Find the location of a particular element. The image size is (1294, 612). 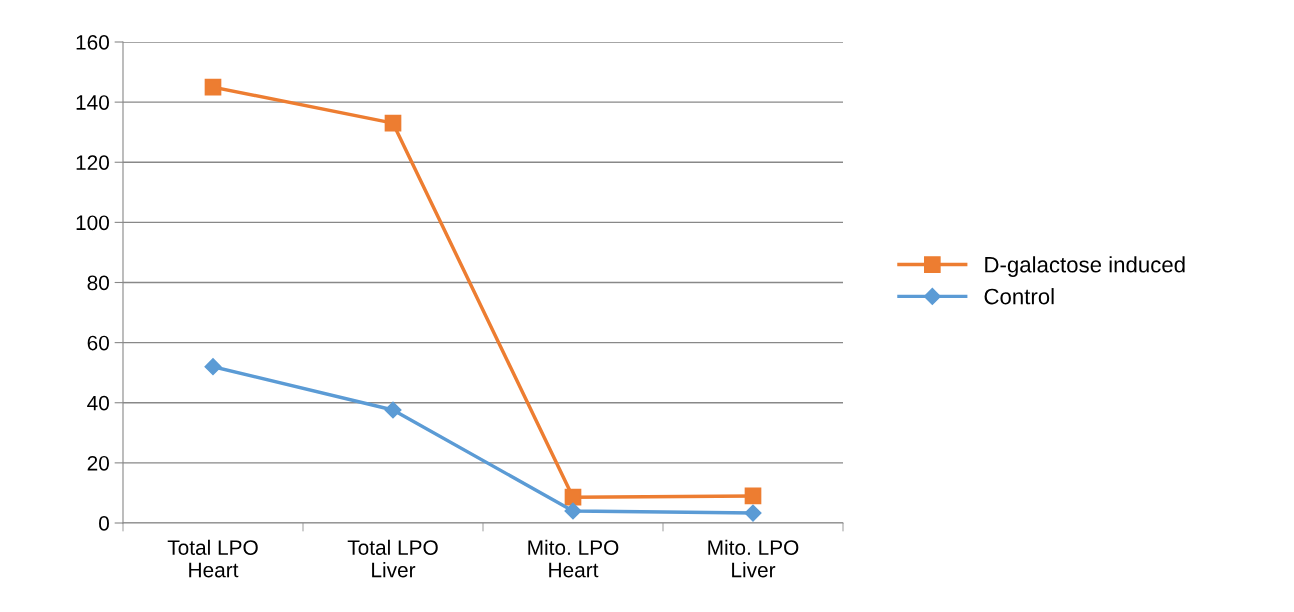

legend-label: D-galactose induced is located at coordinates (1085, 266).